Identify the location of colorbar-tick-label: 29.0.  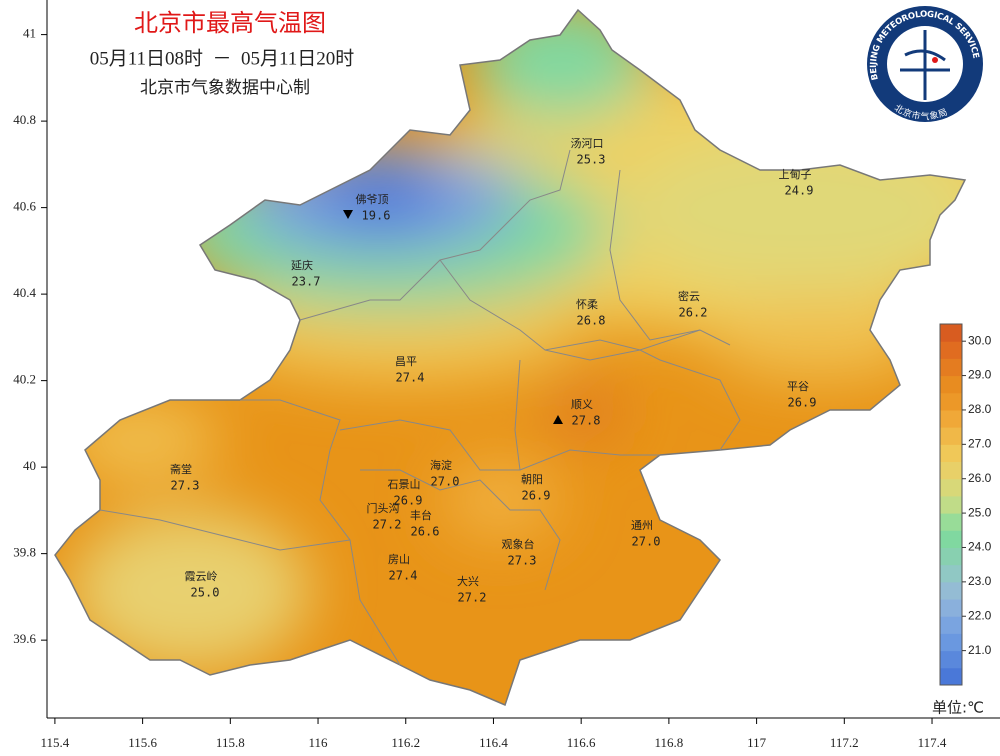
(980, 375).